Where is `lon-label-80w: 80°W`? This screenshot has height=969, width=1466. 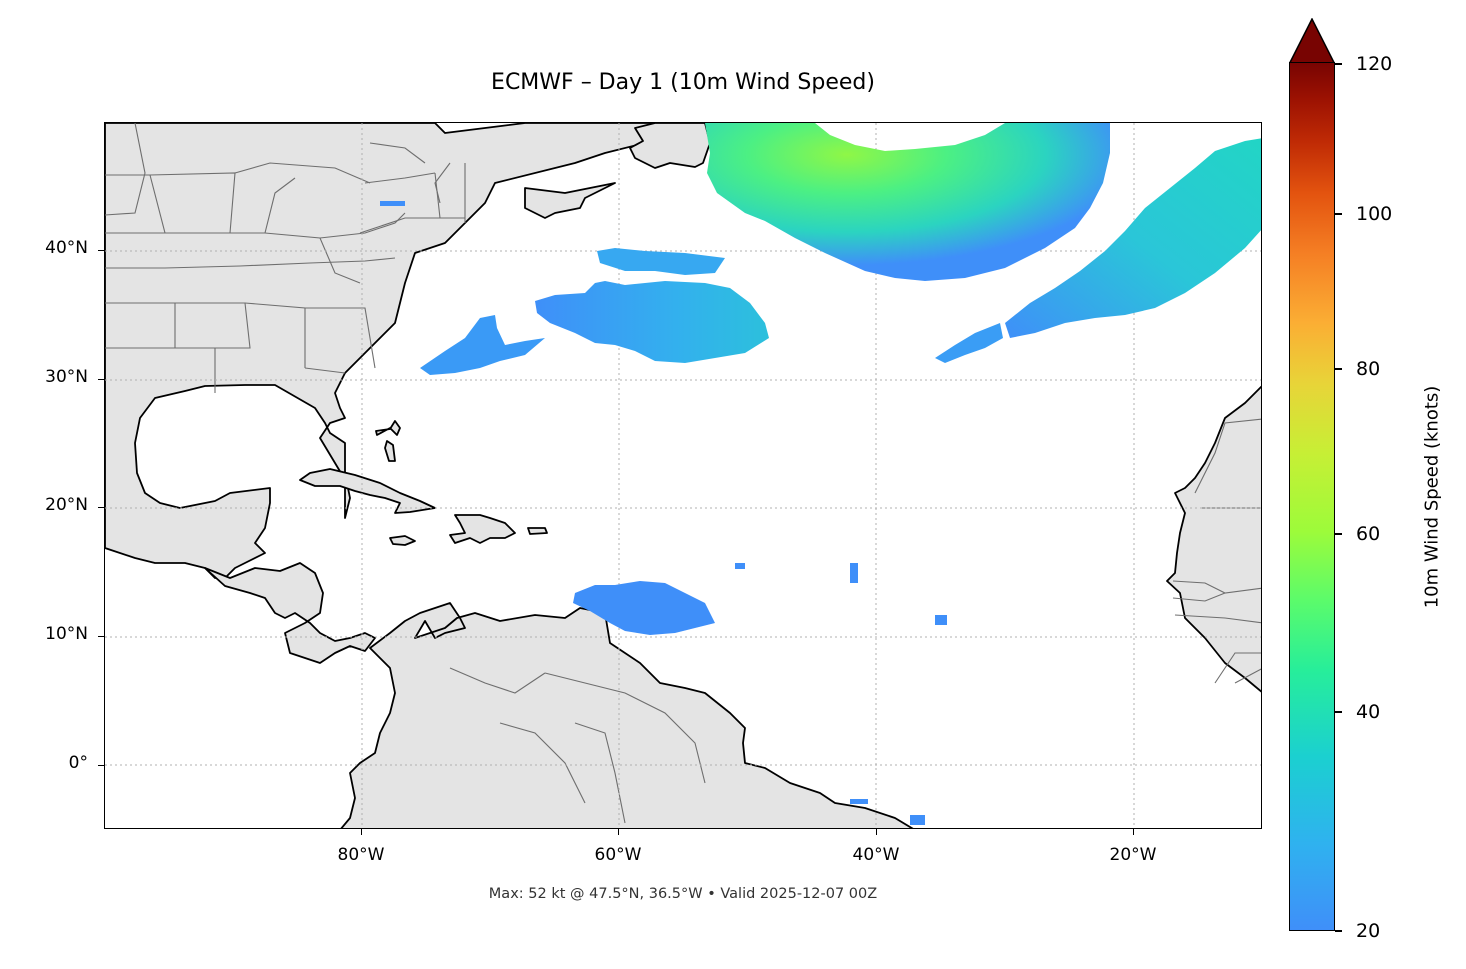 lon-label-80w: 80°W is located at coordinates (361, 855).